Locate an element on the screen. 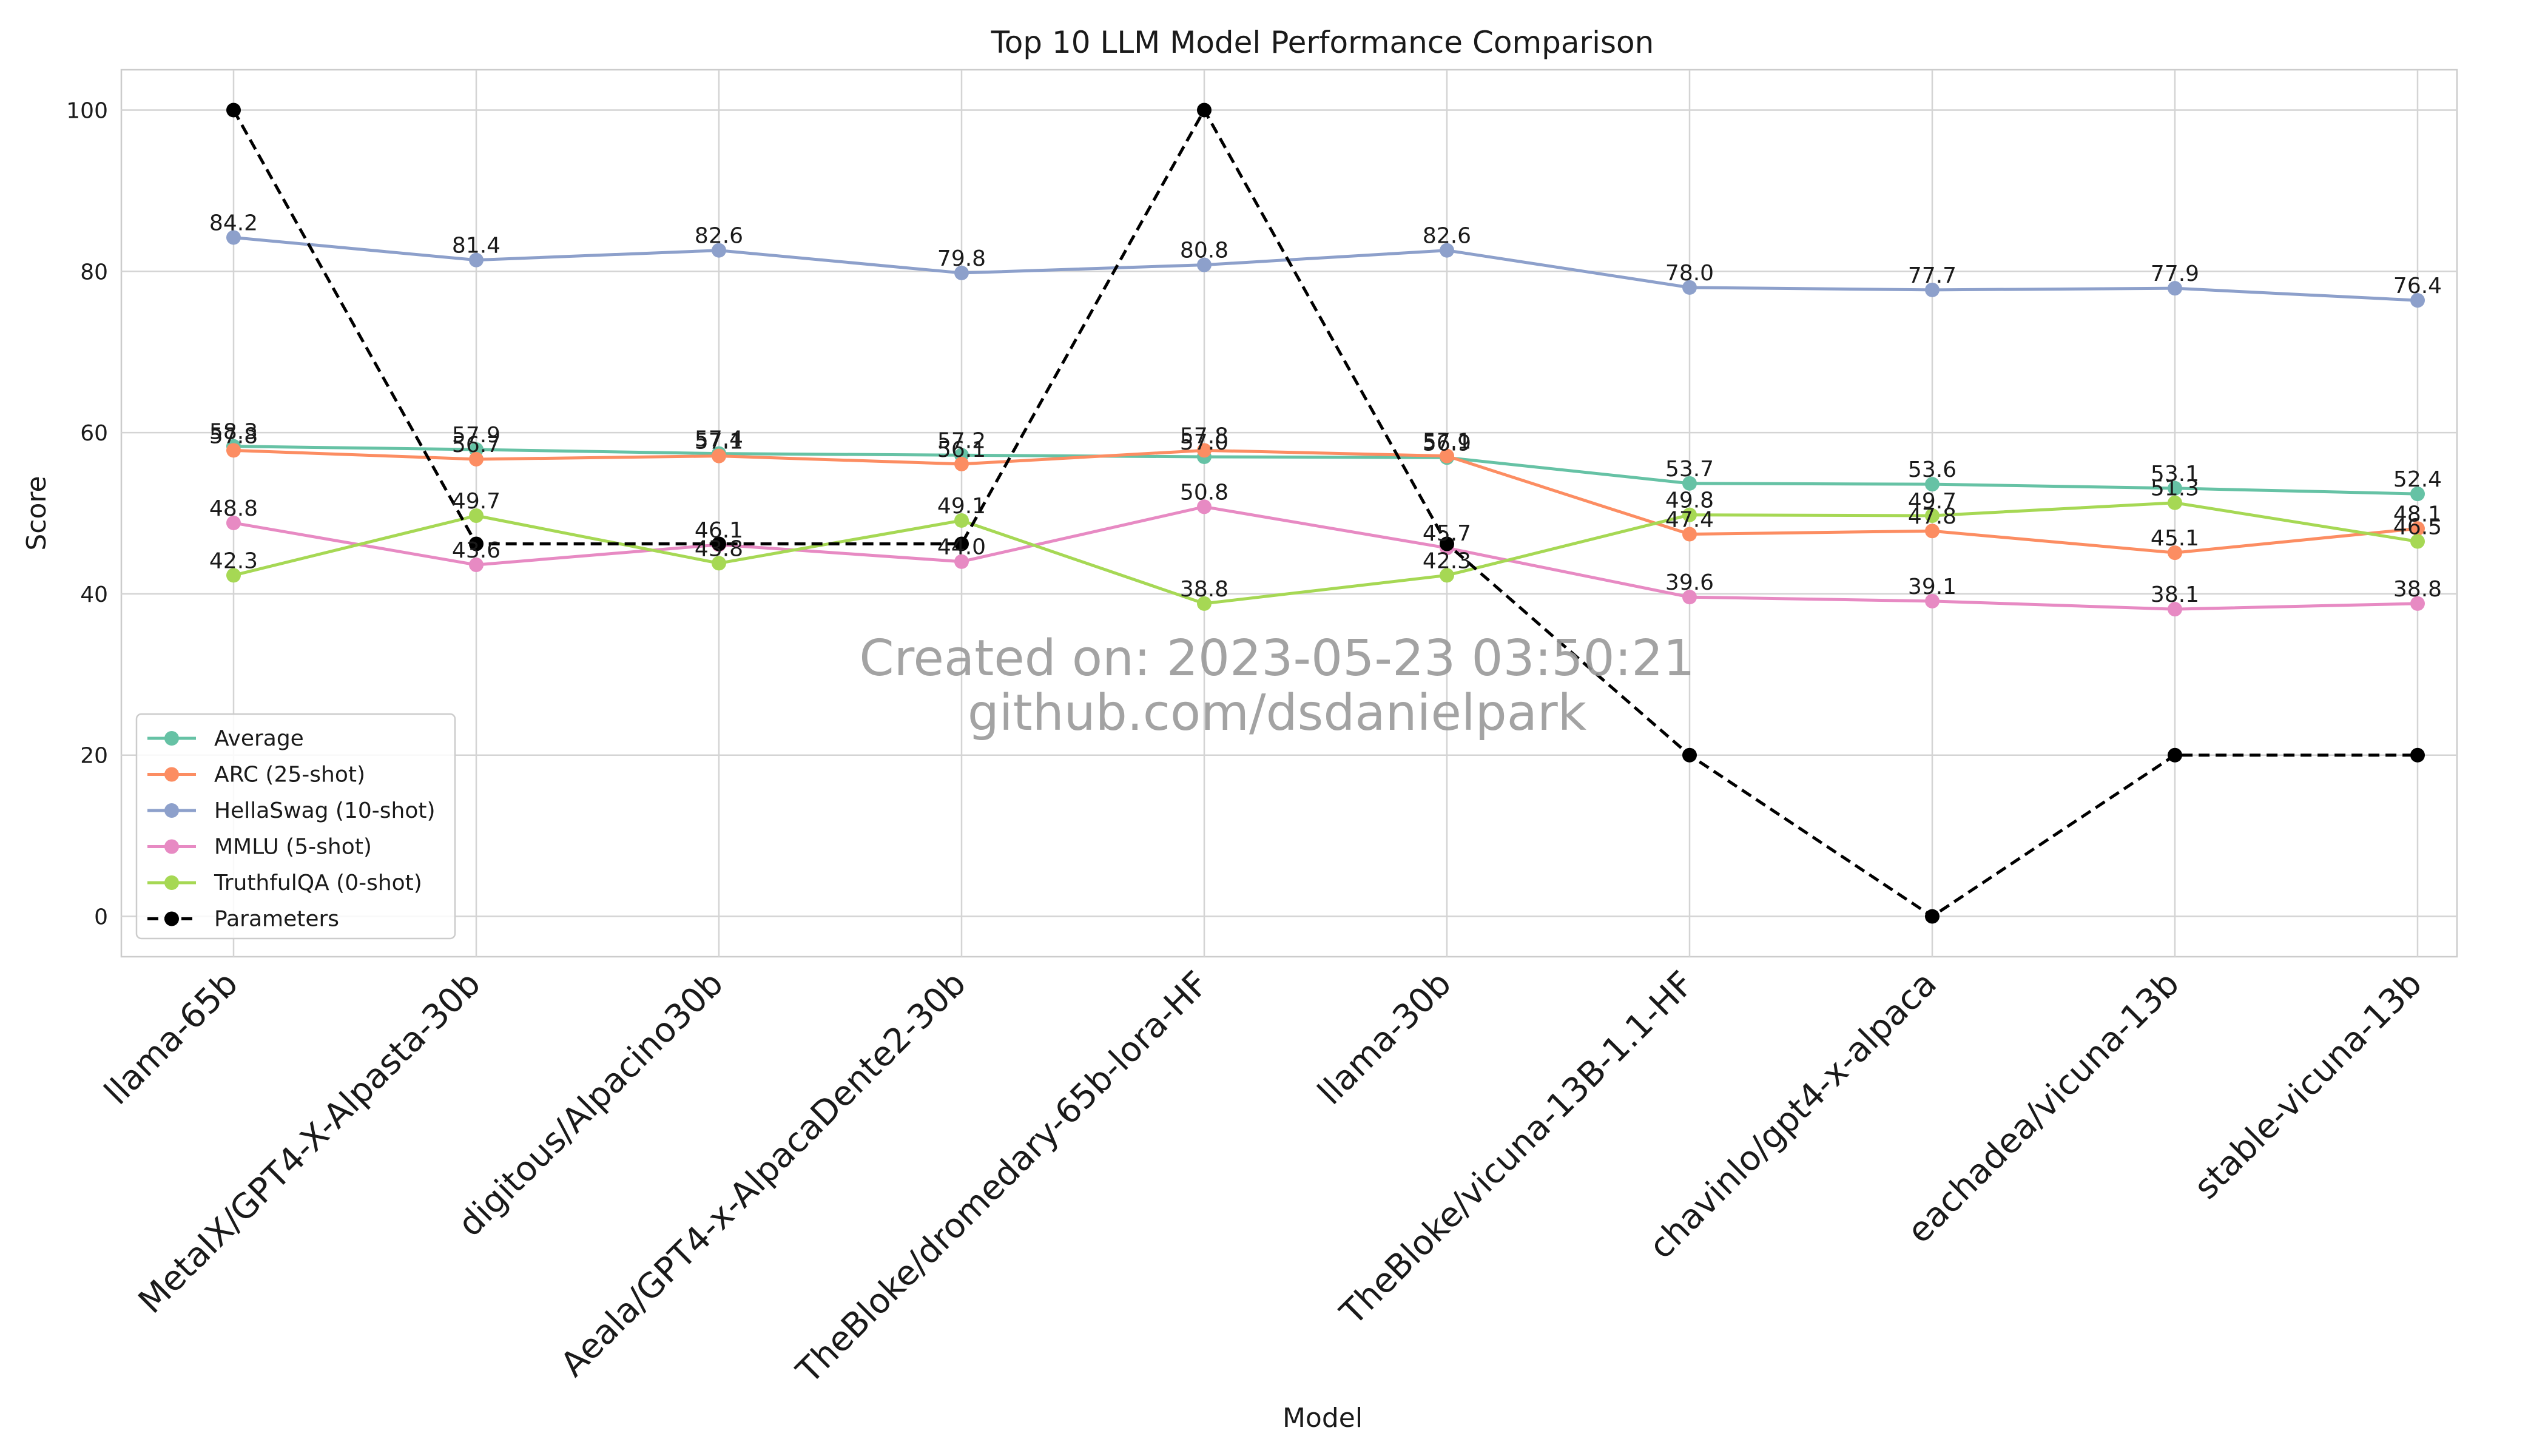 This screenshot has height=1456, width=2548. legend-marker-average is located at coordinates (171, 738).